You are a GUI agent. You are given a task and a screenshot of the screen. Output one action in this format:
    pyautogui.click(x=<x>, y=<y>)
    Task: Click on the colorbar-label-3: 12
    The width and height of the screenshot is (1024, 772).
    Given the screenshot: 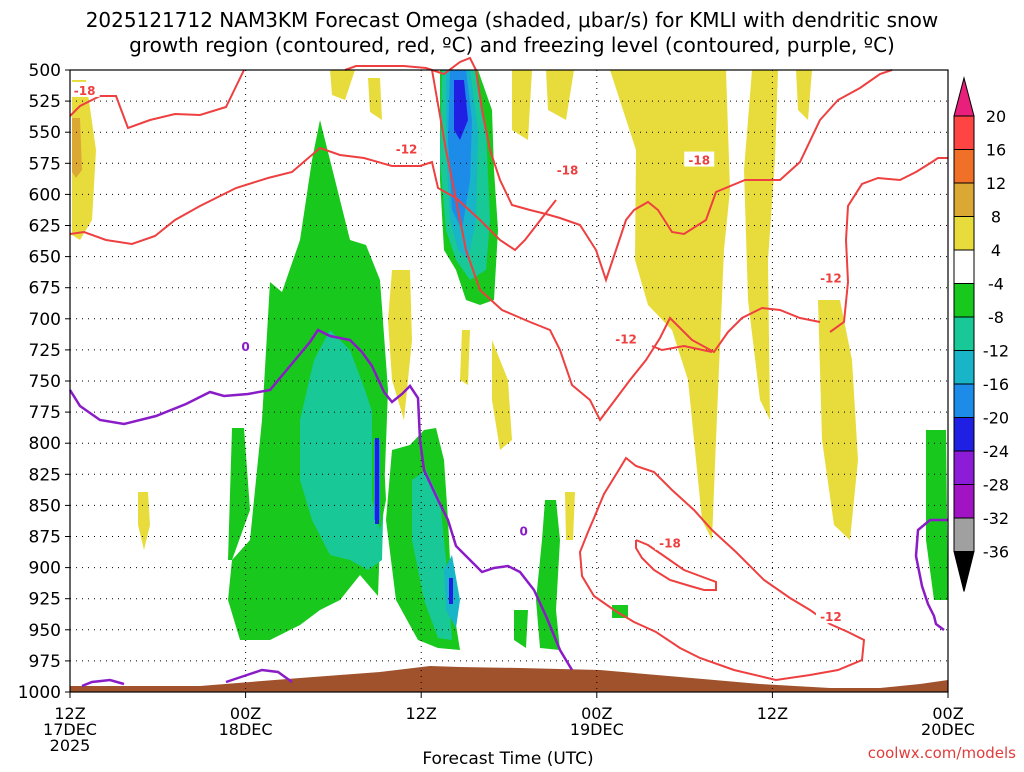 What is the action you would take?
    pyautogui.click(x=996, y=183)
    